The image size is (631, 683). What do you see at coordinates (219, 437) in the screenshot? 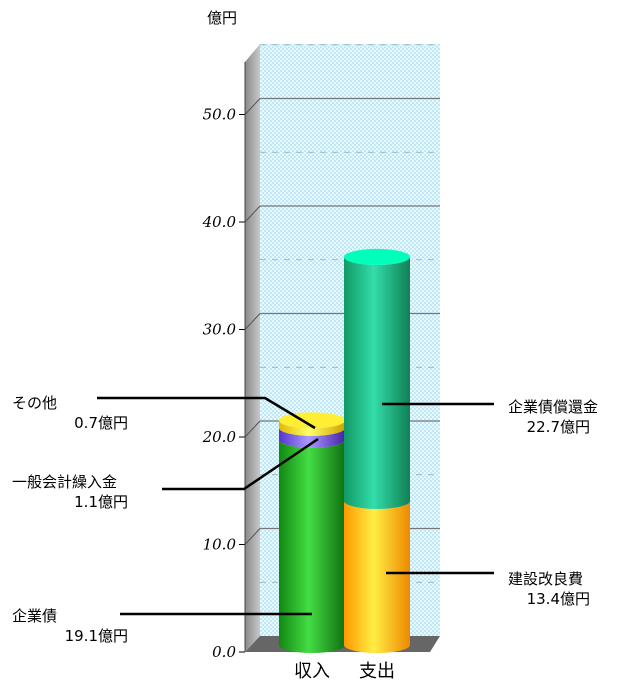
I see `y-tick-label: 20.0` at bounding box center [219, 437].